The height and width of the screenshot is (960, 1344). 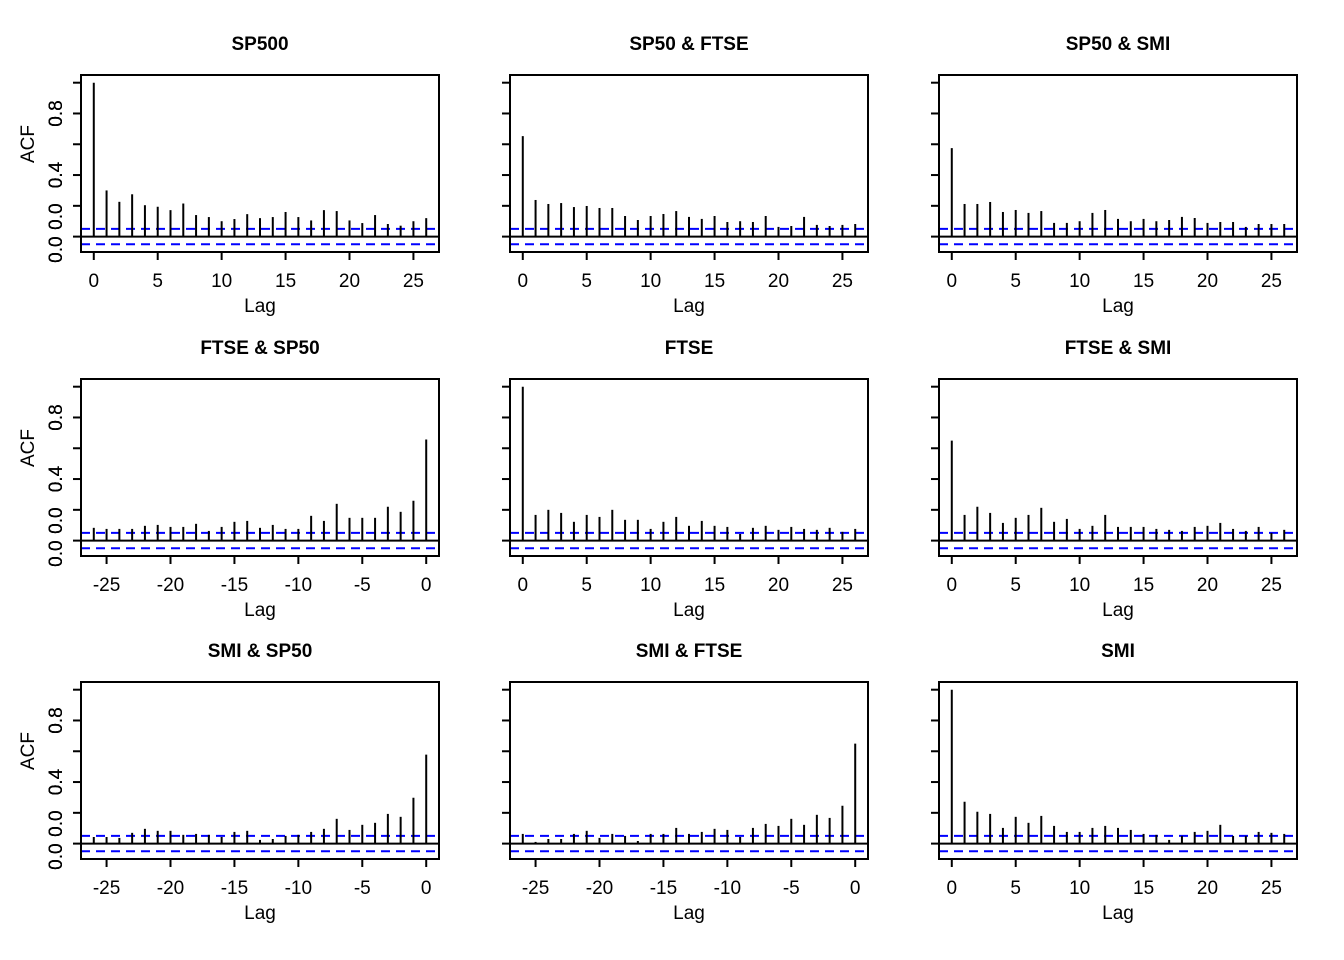 What do you see at coordinates (260, 651) in the screenshot?
I see `panel-title: SMI & SP50` at bounding box center [260, 651].